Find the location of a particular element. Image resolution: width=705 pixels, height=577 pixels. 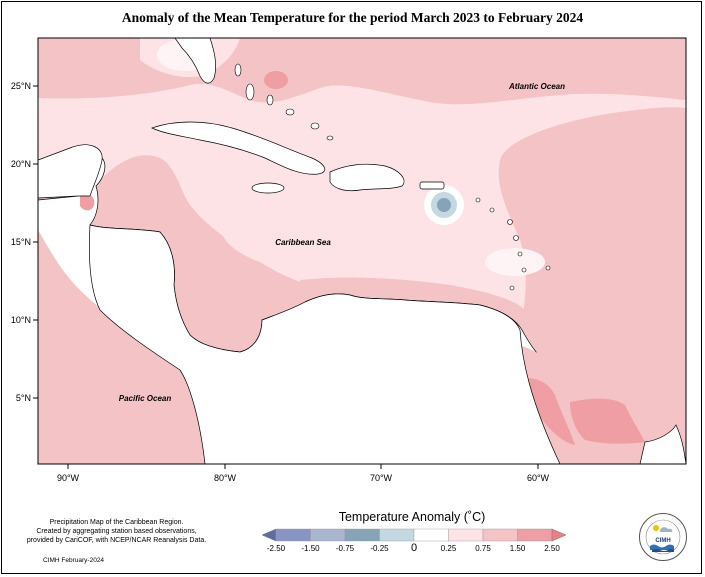

land-hispaniola is located at coordinates (367, 177).